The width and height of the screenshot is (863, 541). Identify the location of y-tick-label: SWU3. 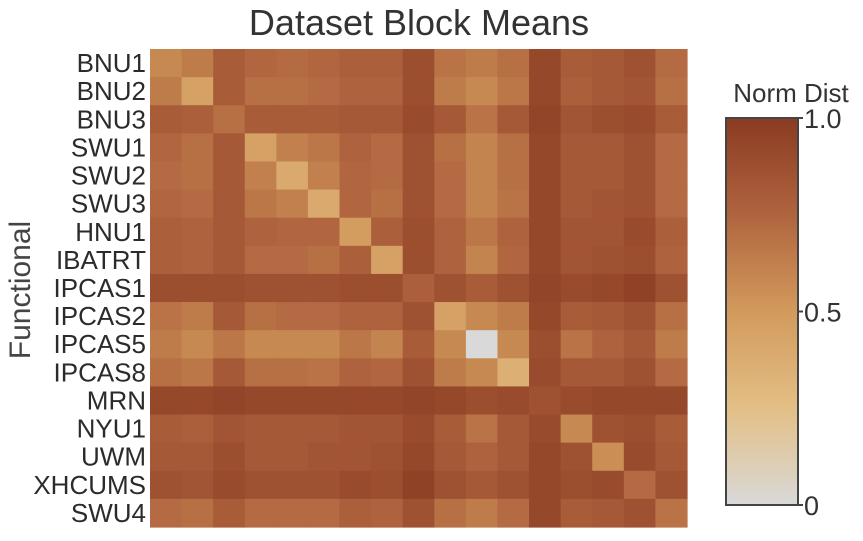
(108, 204).